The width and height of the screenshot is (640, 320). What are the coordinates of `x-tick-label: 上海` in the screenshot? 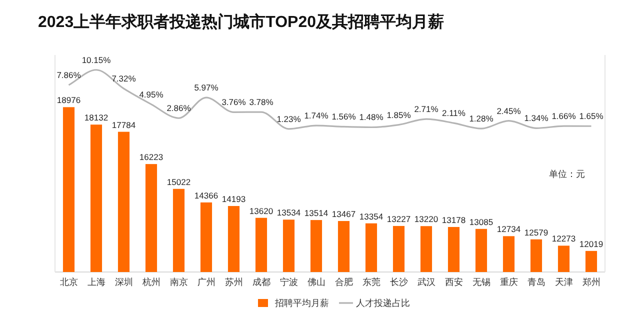 It's located at (96, 282).